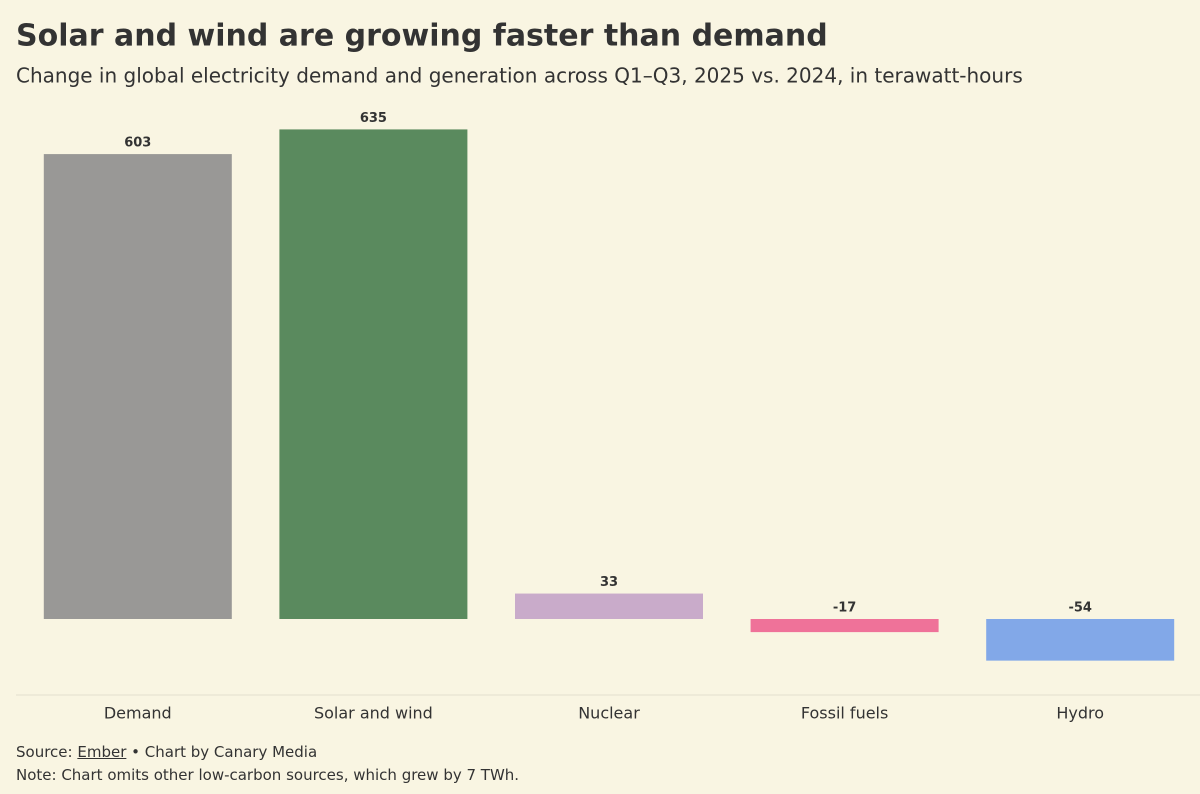  I want to click on x-tick-label: Fossil fuels, so click(844, 713).